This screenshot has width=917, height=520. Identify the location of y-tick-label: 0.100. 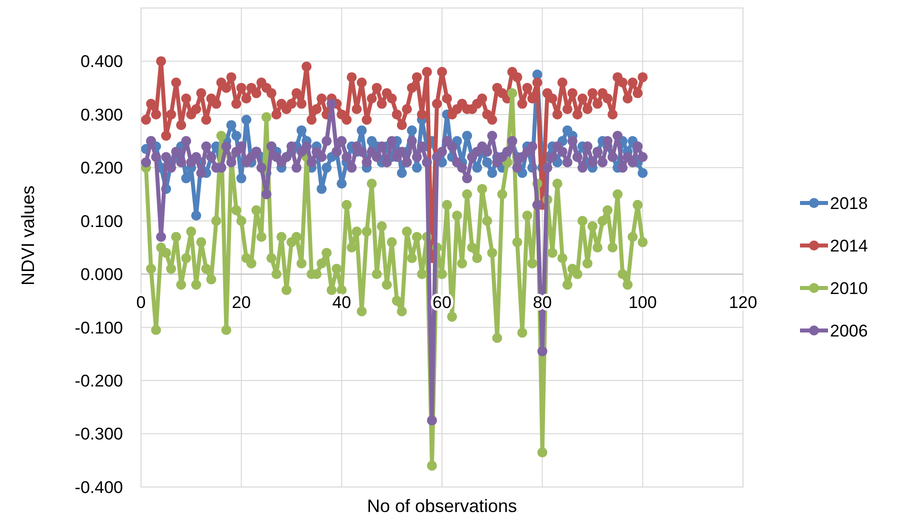
(101, 221).